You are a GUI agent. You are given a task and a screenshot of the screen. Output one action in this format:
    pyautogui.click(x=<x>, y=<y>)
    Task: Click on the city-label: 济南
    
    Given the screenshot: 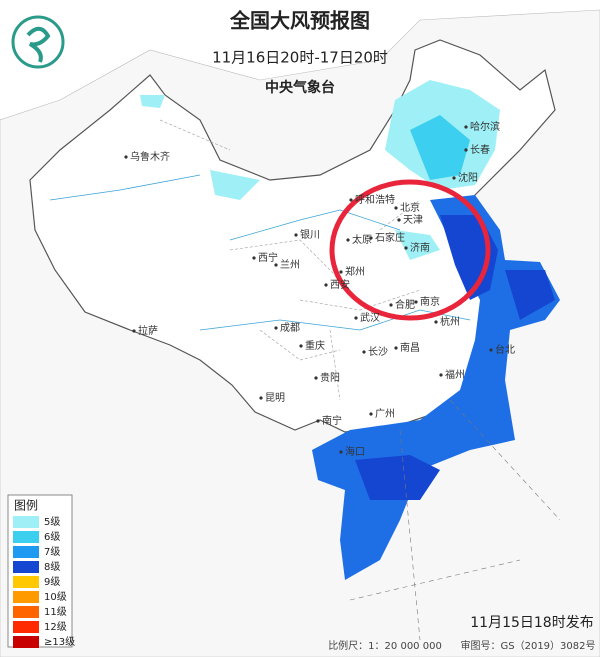 What is the action you would take?
    pyautogui.click(x=420, y=247)
    